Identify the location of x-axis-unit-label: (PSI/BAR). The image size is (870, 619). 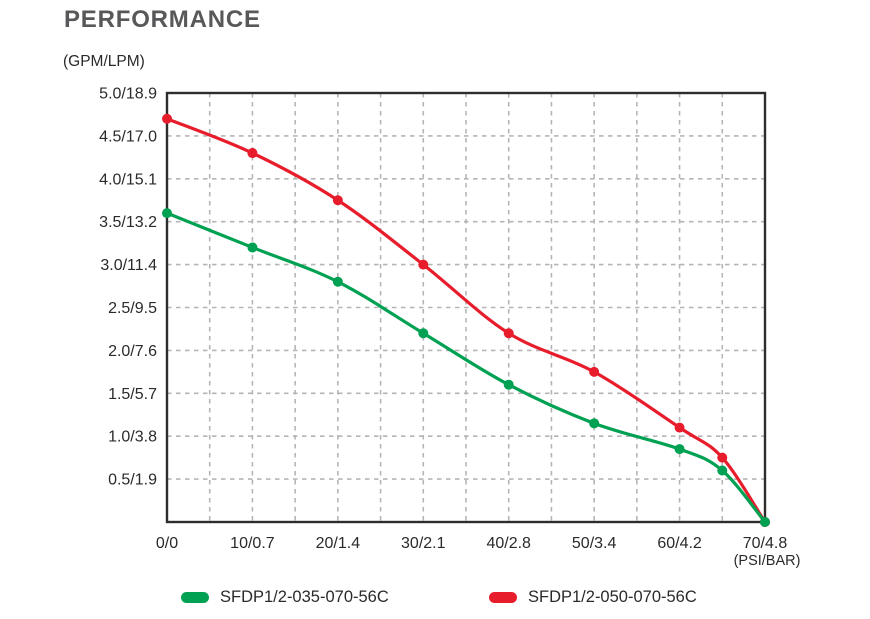
(767, 561).